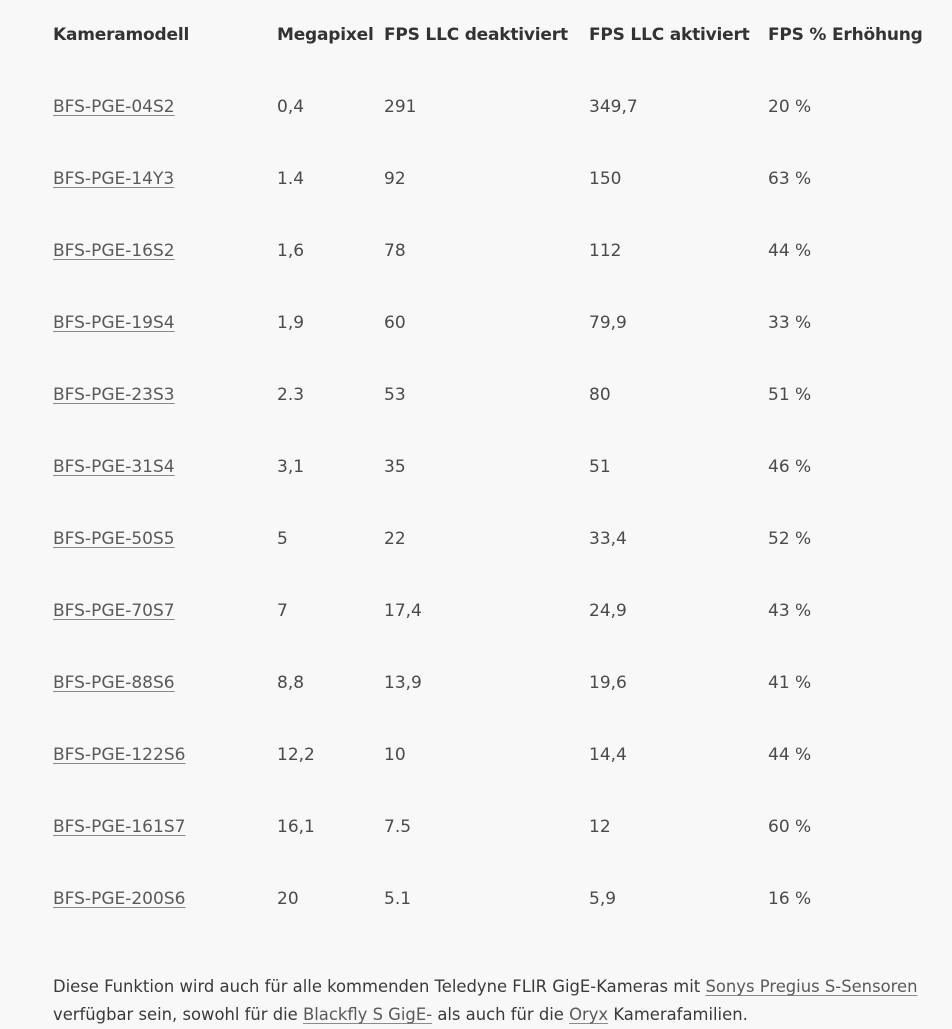 The height and width of the screenshot is (1029, 952). What do you see at coordinates (114, 395) in the screenshot?
I see `model-link: BFS-PGE-23S3` at bounding box center [114, 395].